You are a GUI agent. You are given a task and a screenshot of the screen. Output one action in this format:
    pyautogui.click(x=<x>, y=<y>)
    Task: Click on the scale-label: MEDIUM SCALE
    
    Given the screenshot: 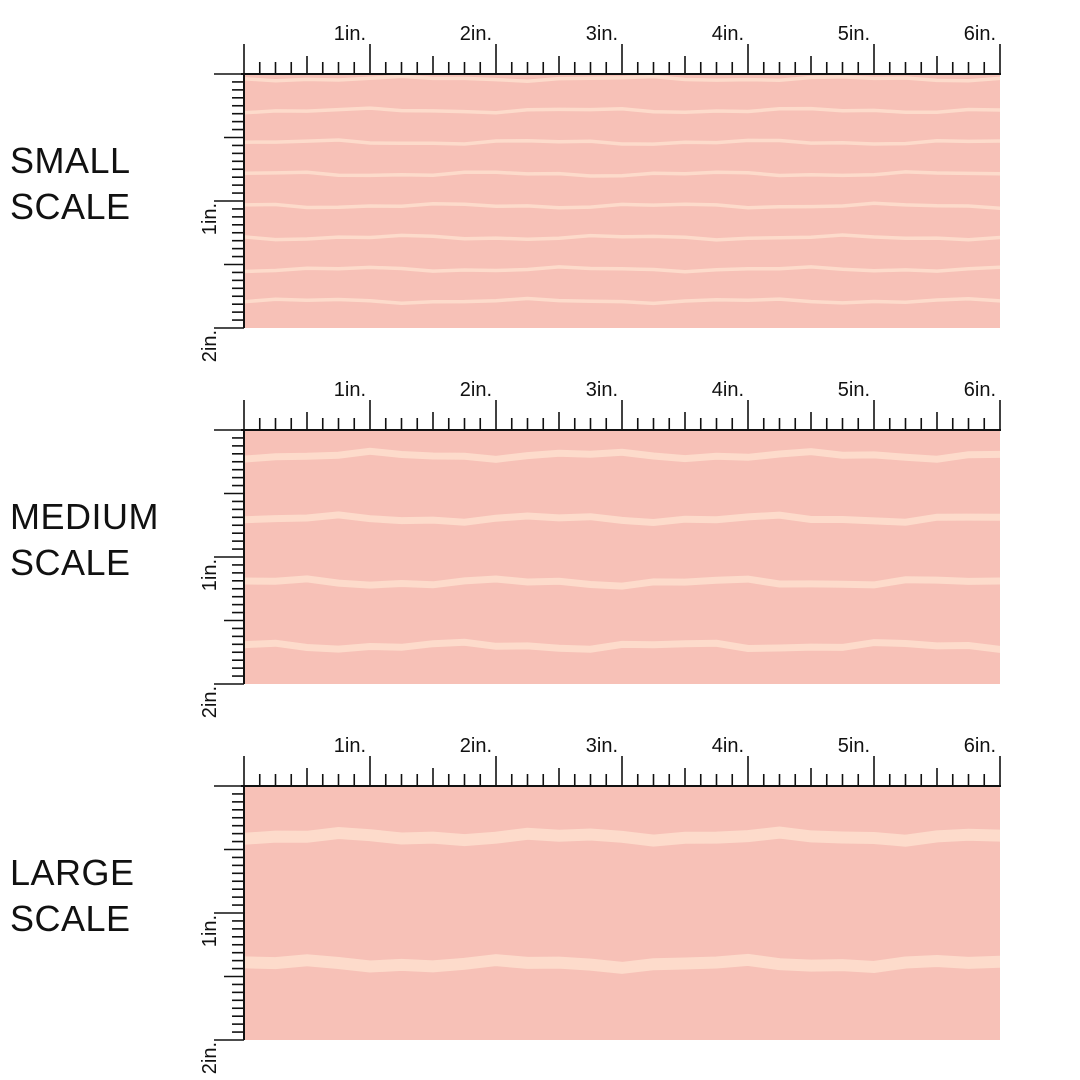 What is the action you would take?
    pyautogui.click(x=84, y=540)
    